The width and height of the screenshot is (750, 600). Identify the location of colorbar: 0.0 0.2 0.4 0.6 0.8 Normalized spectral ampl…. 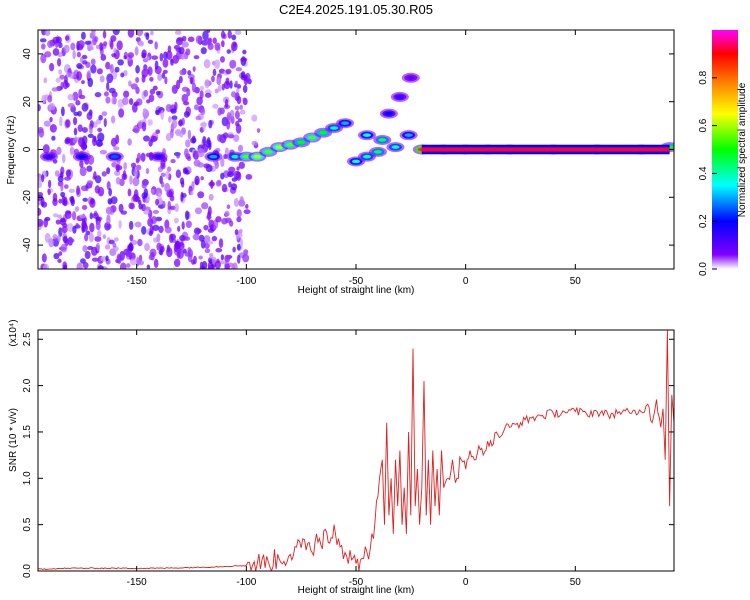
(723, 153).